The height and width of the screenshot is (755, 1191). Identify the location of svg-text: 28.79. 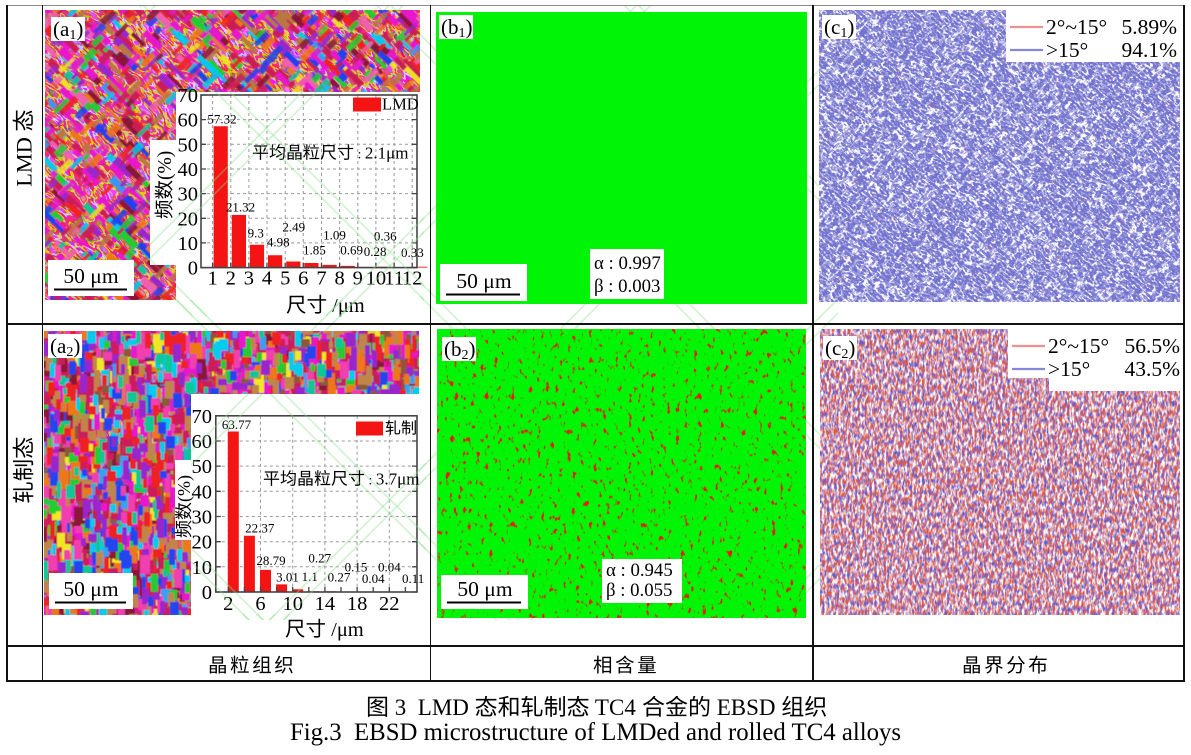
(270, 560).